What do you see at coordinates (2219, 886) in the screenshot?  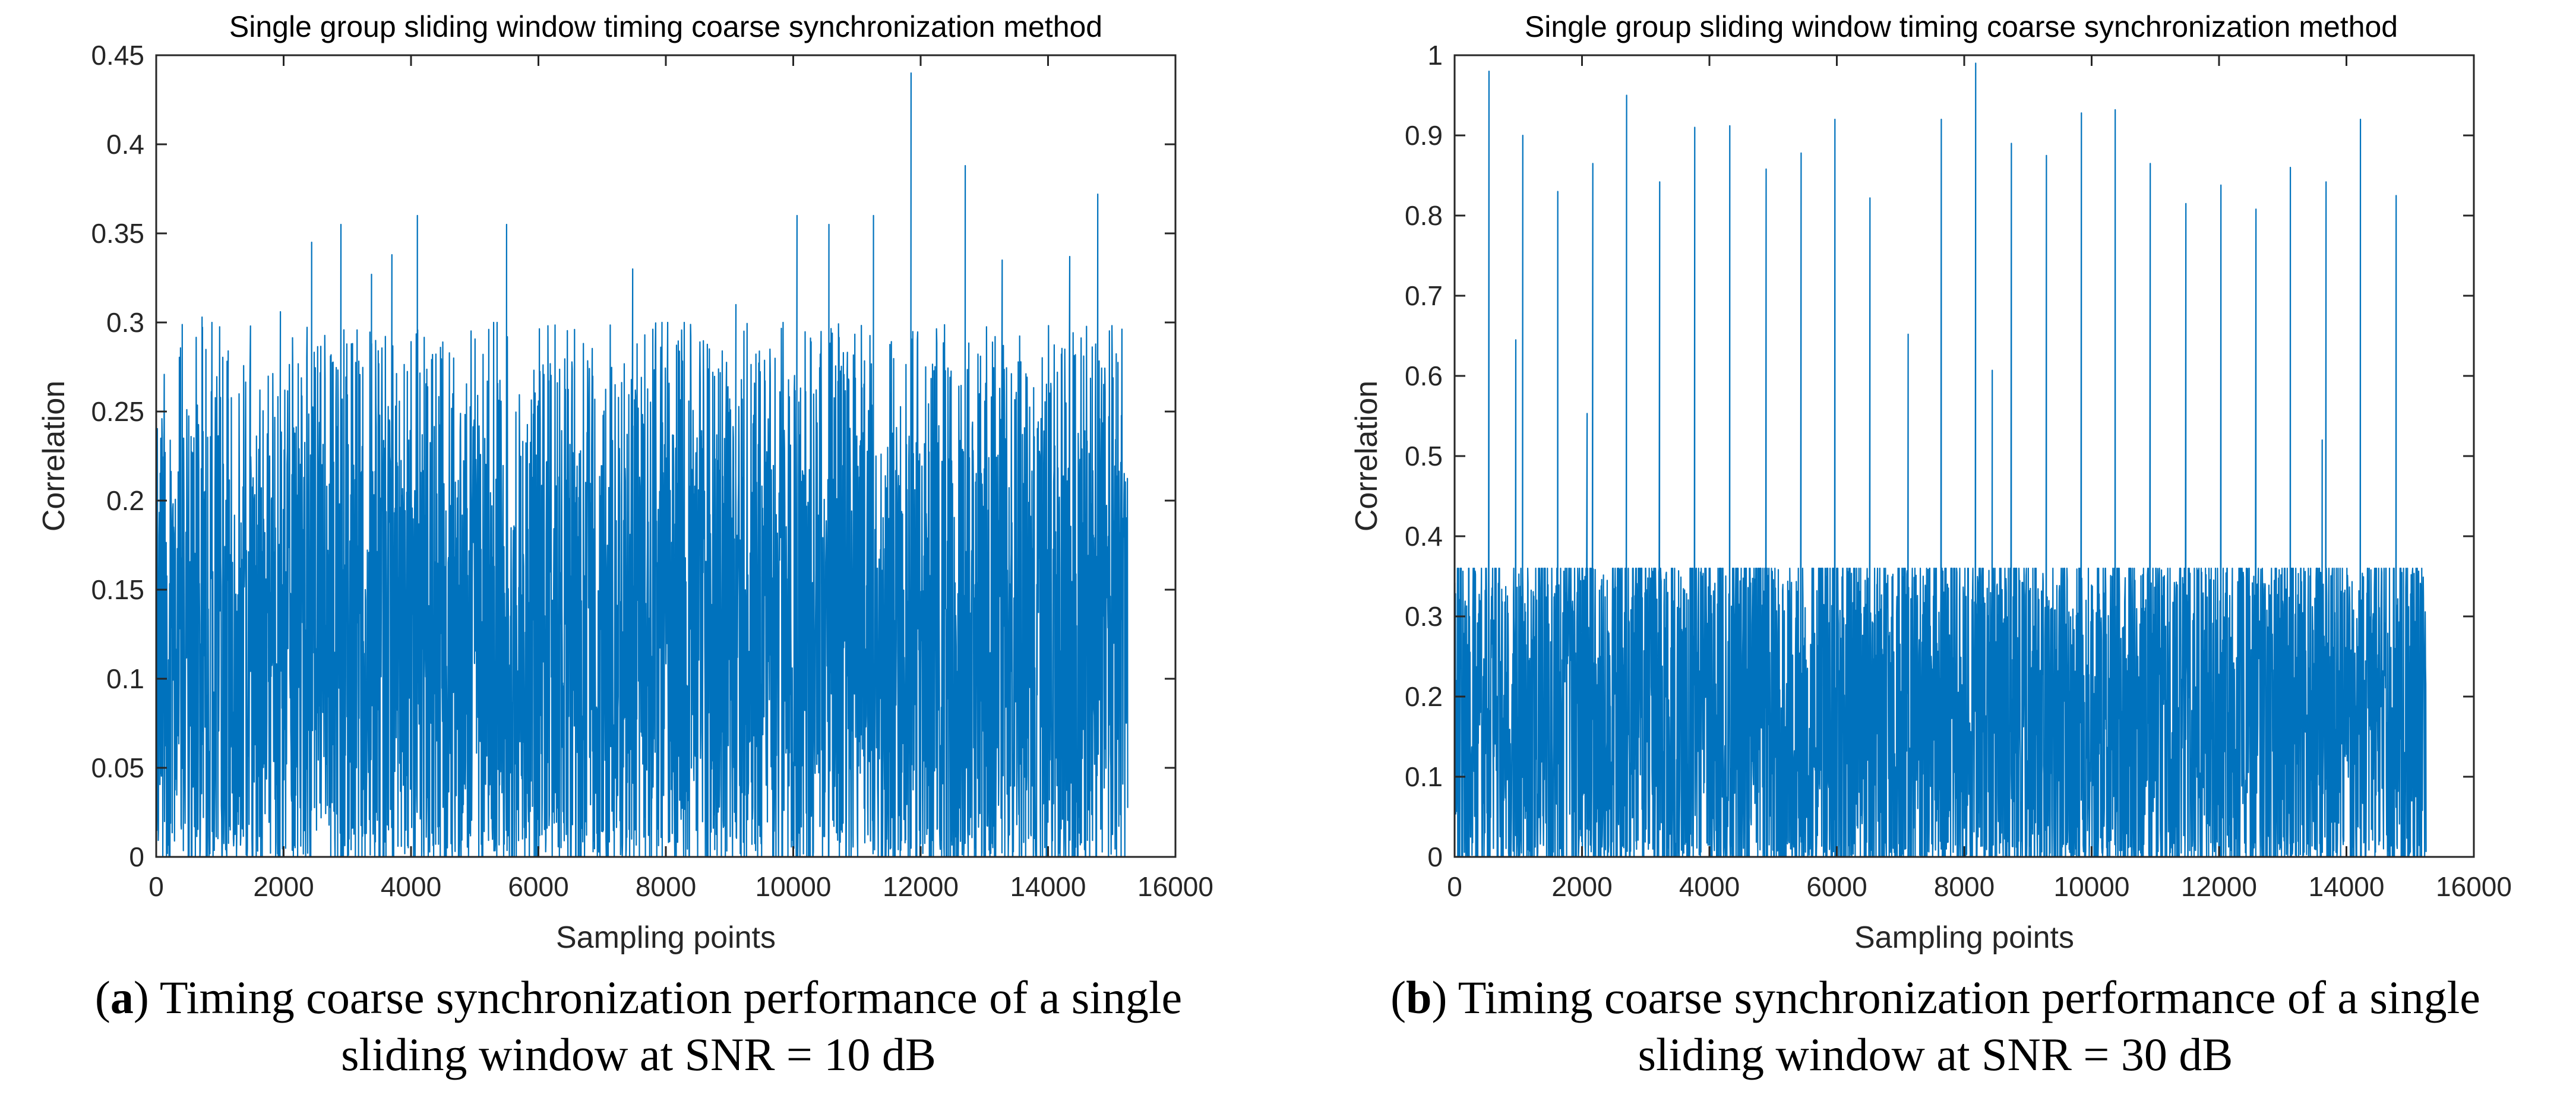 I see `chart-b-xtick-label: 12000` at bounding box center [2219, 886].